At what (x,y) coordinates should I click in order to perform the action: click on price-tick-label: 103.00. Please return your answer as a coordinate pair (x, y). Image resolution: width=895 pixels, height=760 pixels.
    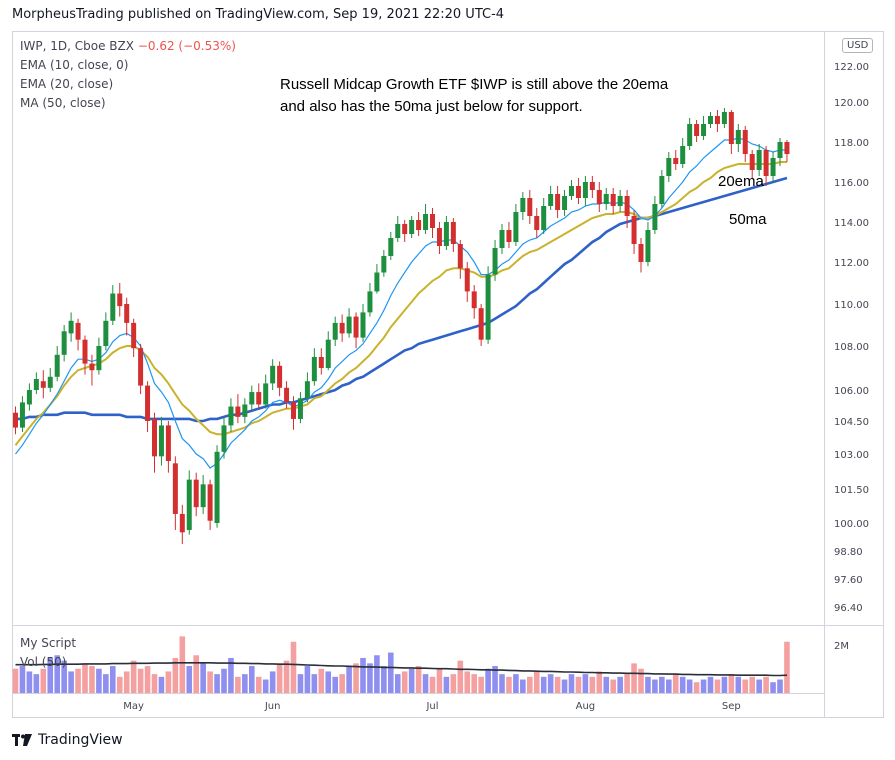
    Looking at the image, I should click on (851, 455).